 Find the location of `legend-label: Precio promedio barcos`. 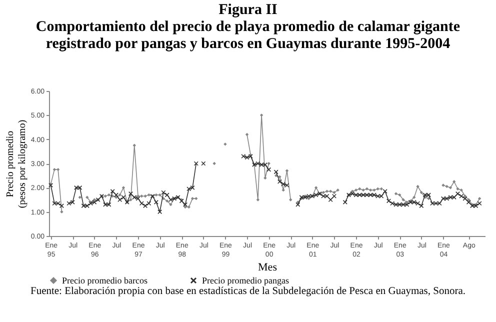

legend-label: Precio promedio barcos is located at coordinates (105, 281).